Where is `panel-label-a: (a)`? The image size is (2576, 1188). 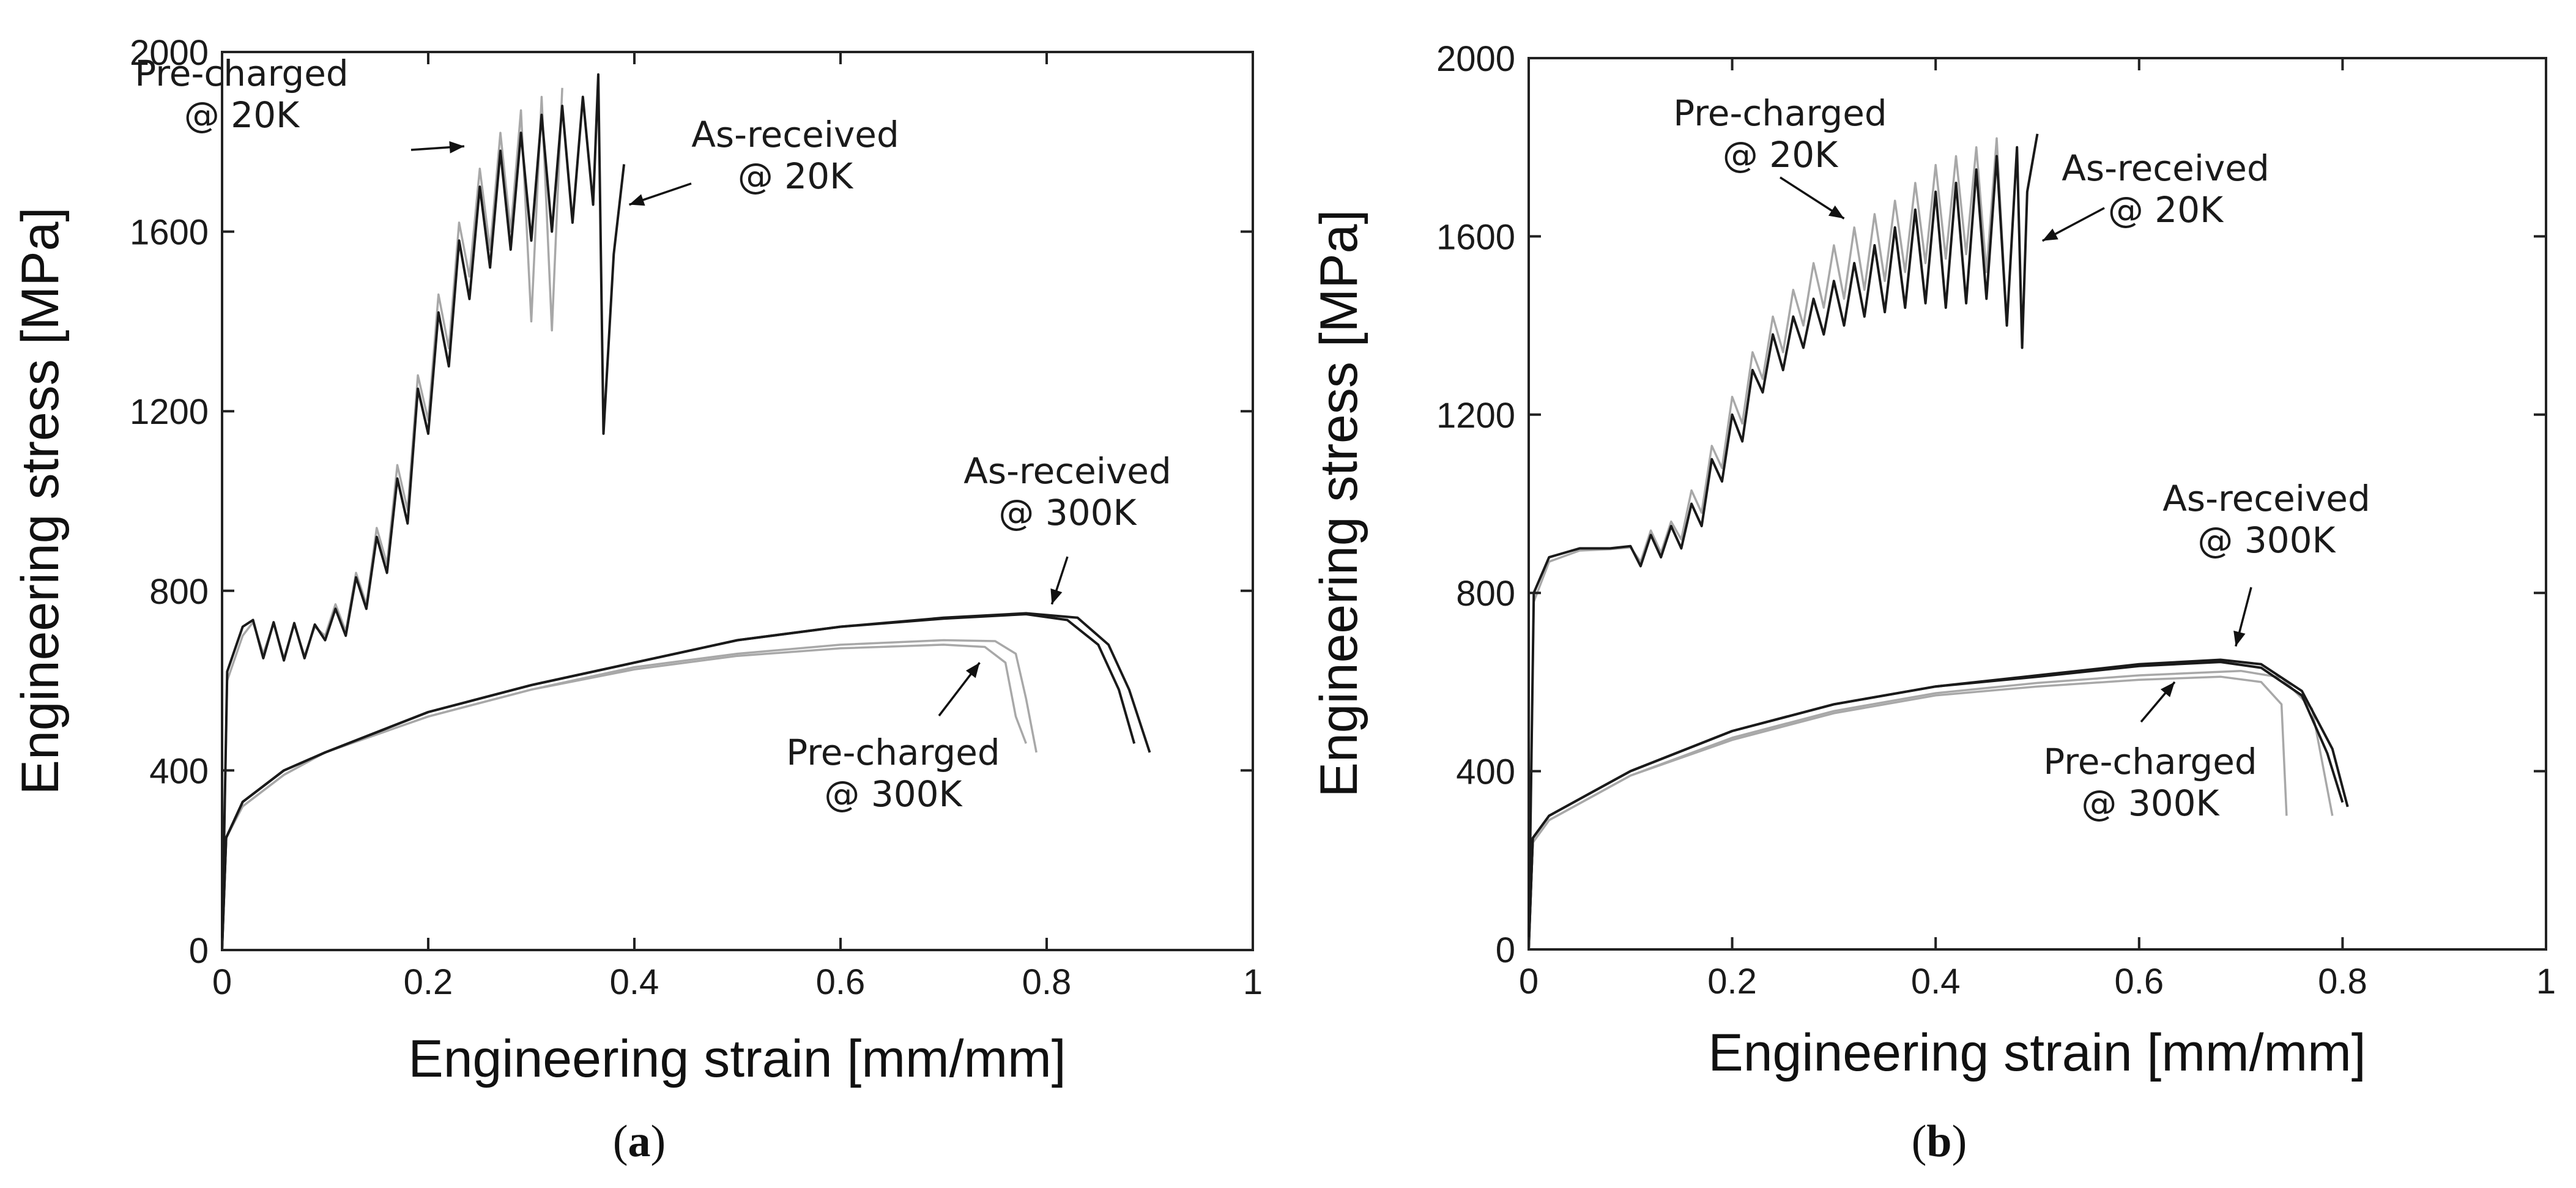 panel-label-a: (a) is located at coordinates (639, 1141).